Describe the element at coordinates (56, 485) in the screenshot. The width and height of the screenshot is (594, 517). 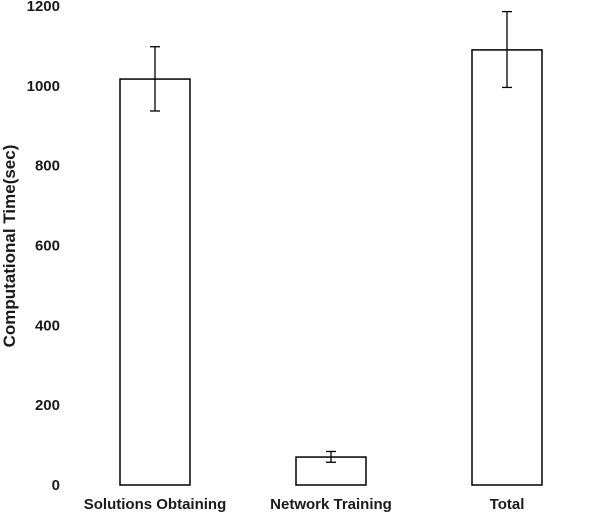
I see `y-tick-label: 0` at that location.